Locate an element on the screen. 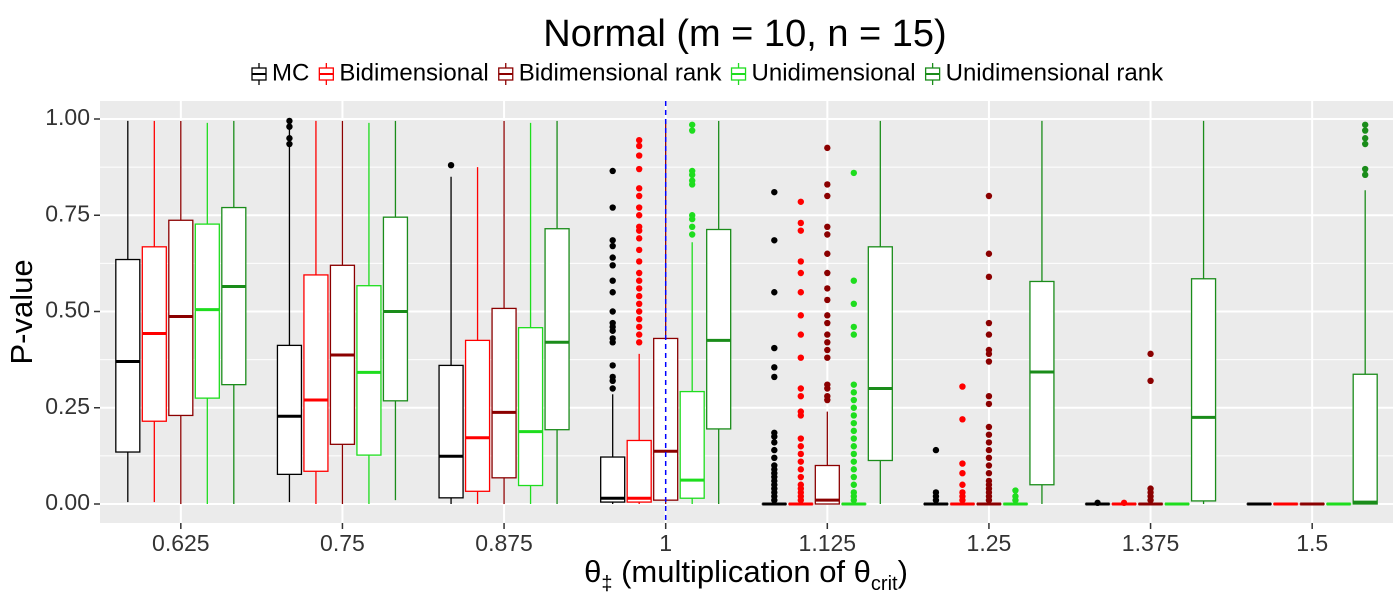 The height and width of the screenshot is (600, 1400). y-tick-label: 0.00 is located at coordinates (67, 502).